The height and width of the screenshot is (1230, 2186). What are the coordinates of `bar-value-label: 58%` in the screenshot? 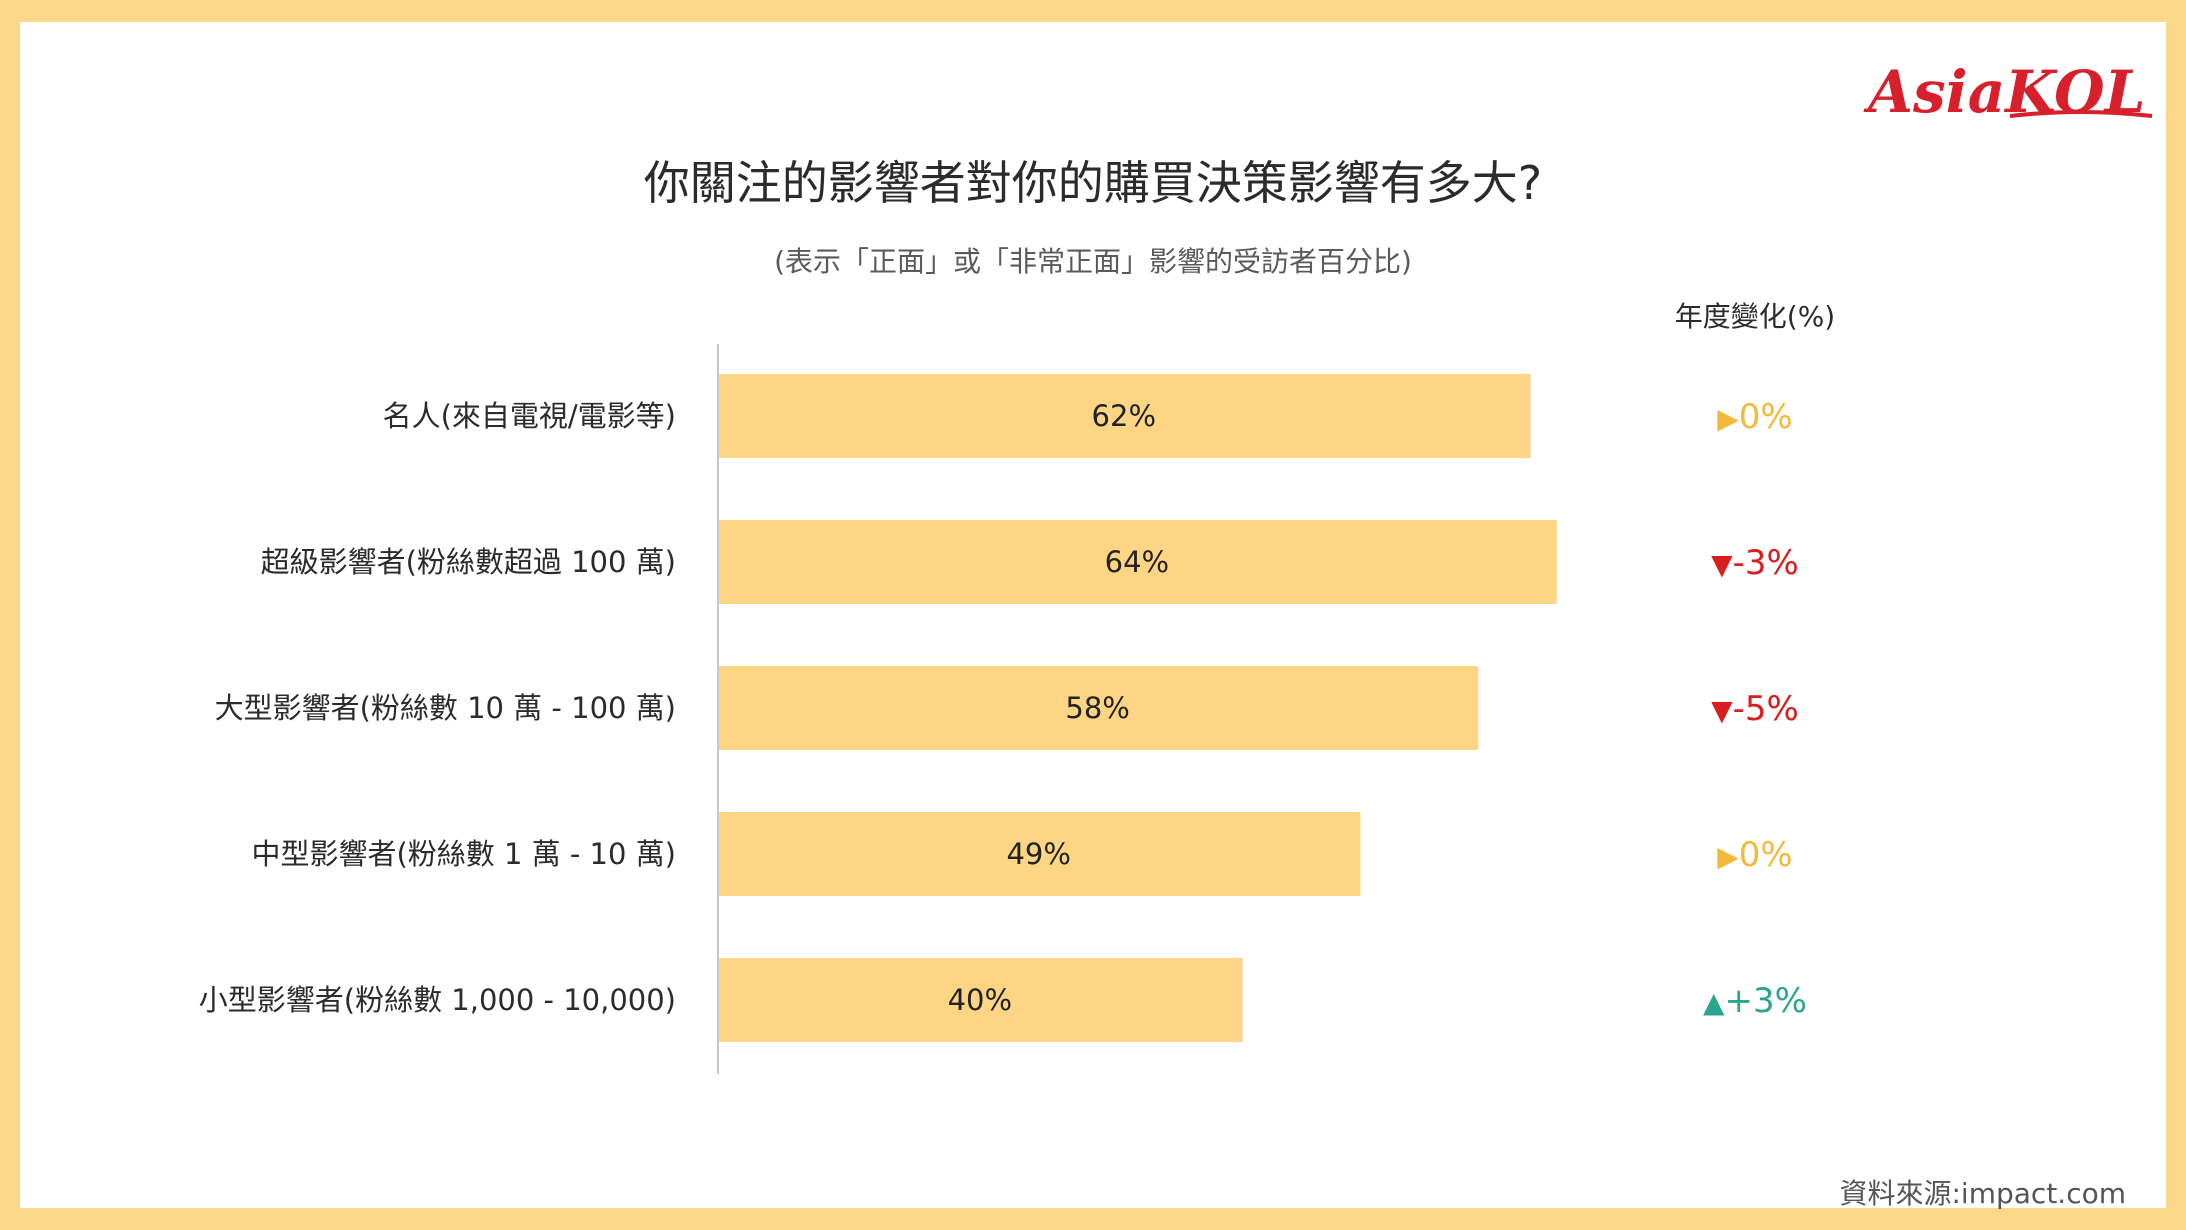 It's located at (1097, 708).